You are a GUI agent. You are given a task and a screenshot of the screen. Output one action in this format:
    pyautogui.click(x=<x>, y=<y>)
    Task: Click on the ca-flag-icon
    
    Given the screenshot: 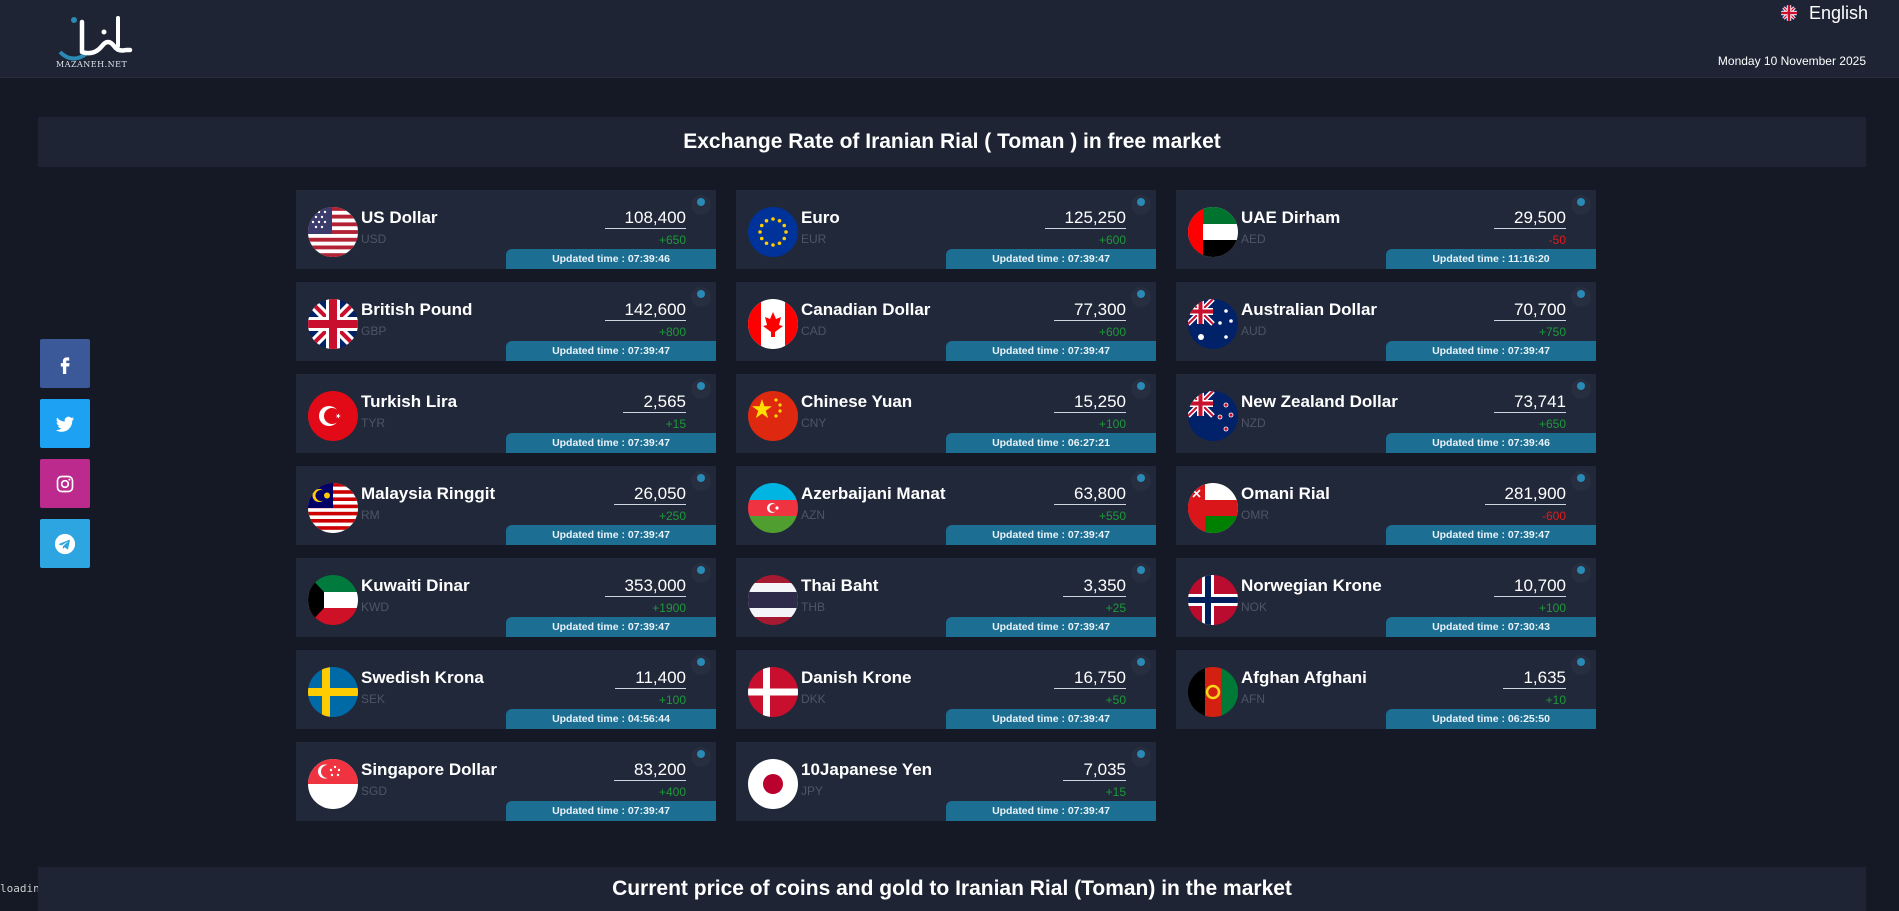 What is the action you would take?
    pyautogui.click(x=773, y=324)
    